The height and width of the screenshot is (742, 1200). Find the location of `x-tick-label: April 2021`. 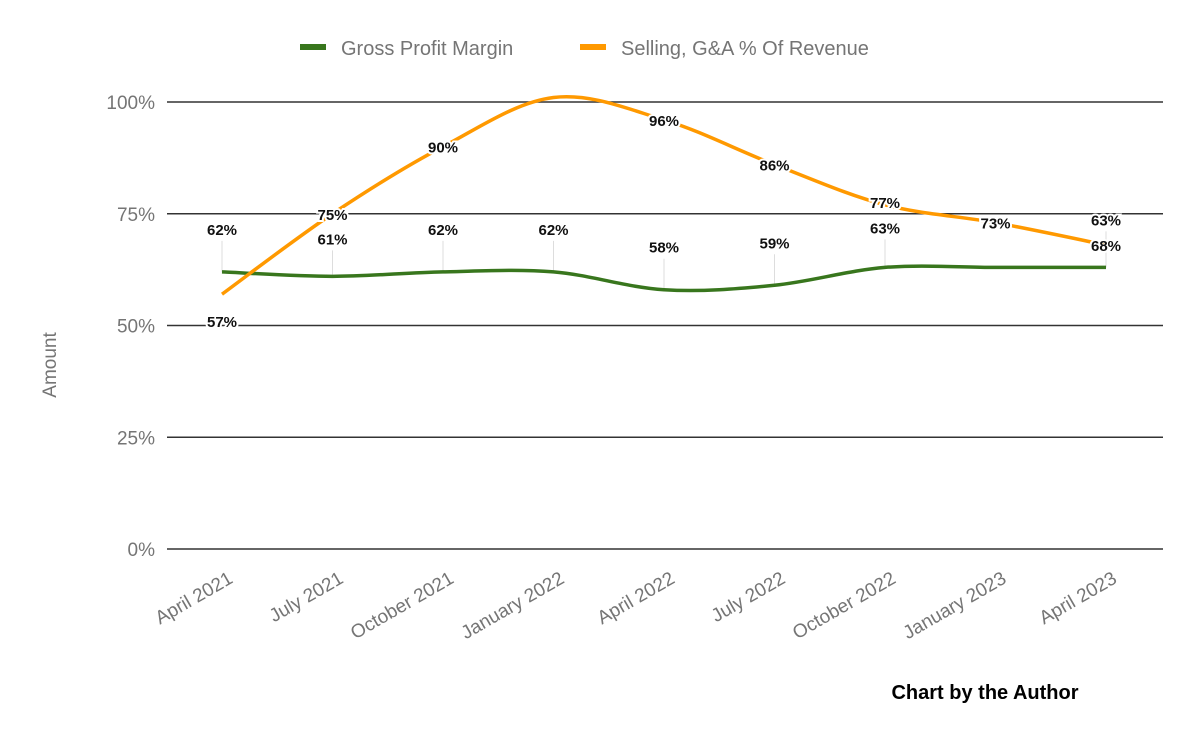

x-tick-label: April 2021 is located at coordinates (194, 598).